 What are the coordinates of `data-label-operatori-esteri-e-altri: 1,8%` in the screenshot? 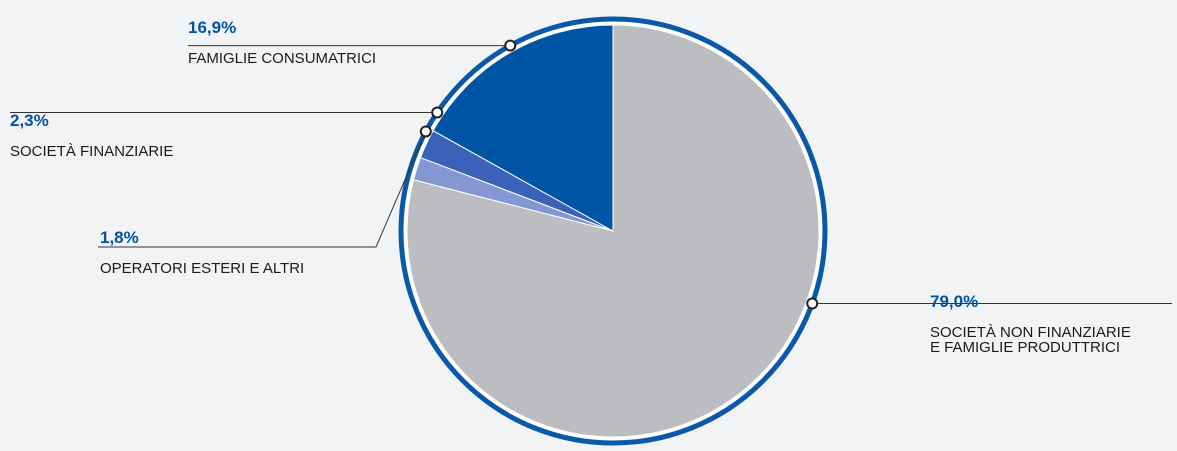 It's located at (119, 237).